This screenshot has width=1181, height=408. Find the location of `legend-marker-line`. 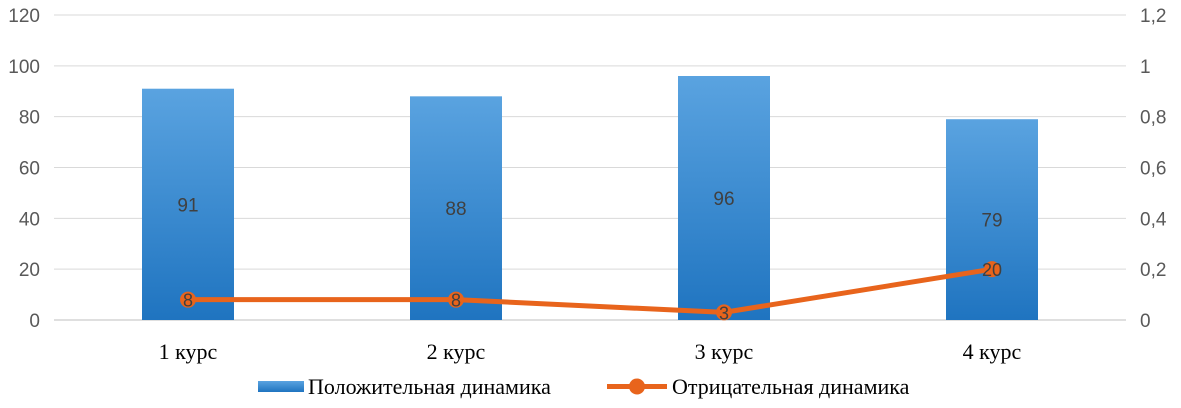

legend-marker-line is located at coordinates (637, 386).